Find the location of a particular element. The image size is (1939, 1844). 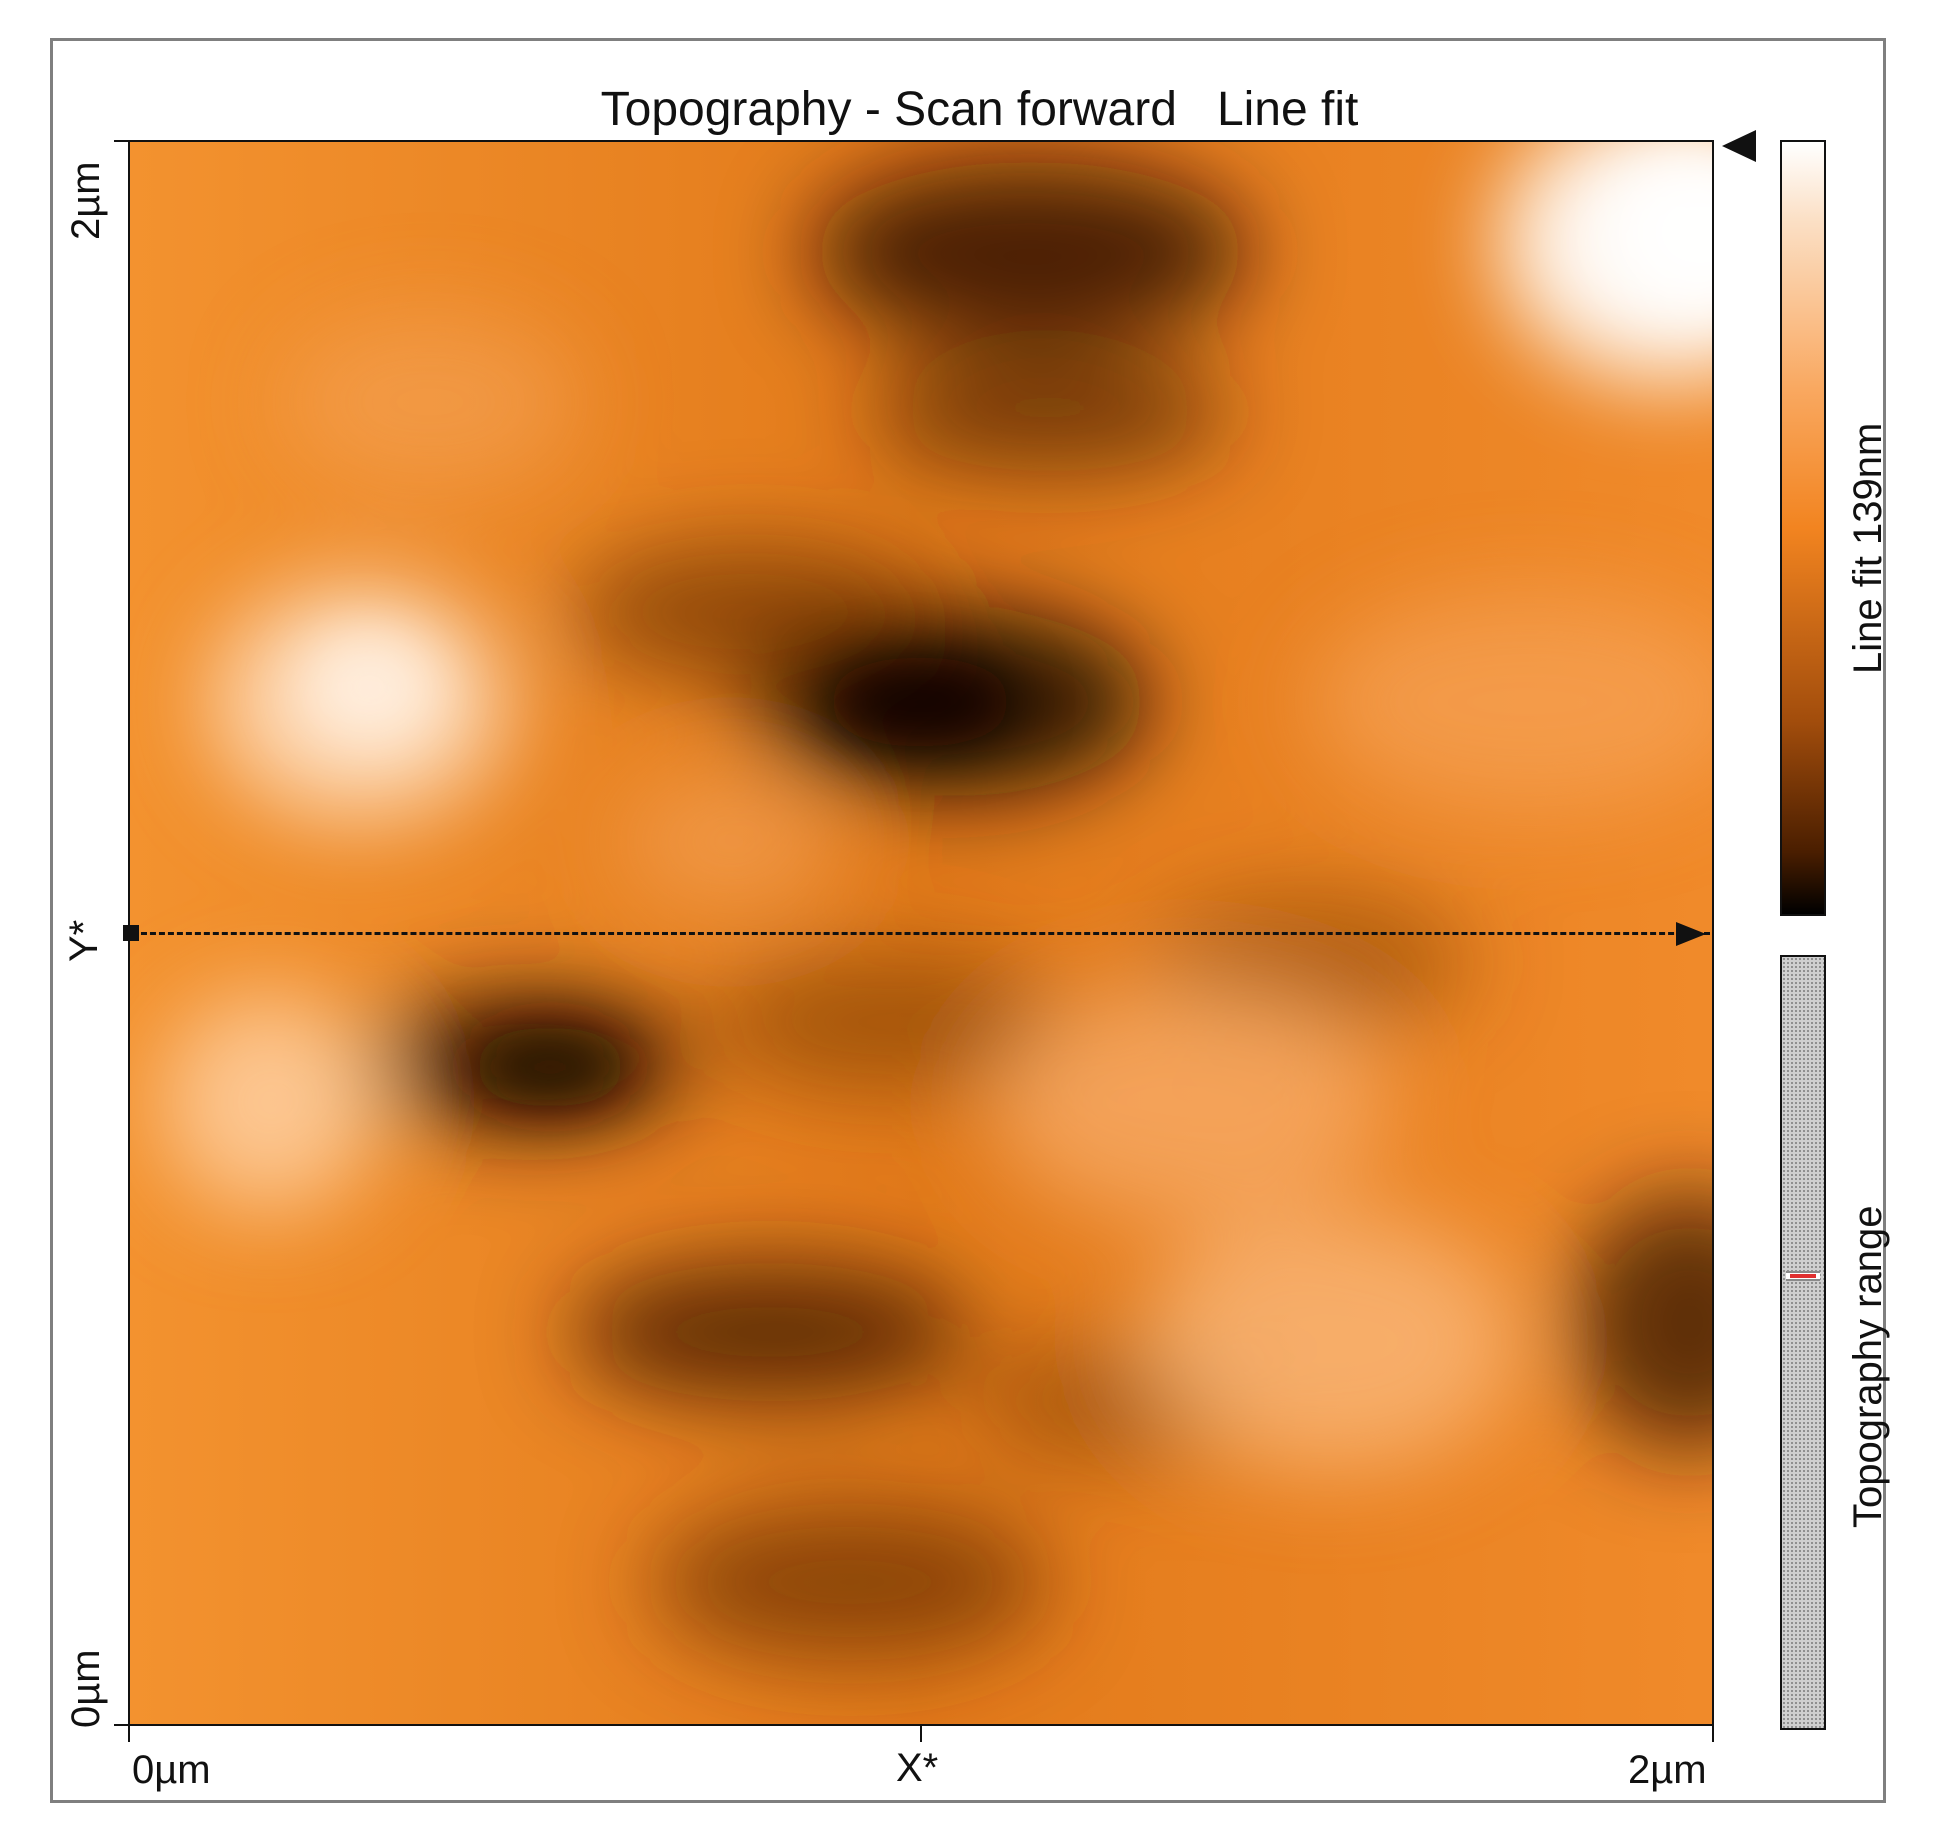

y-axis-top-label: 2µm is located at coordinates (86, 200).